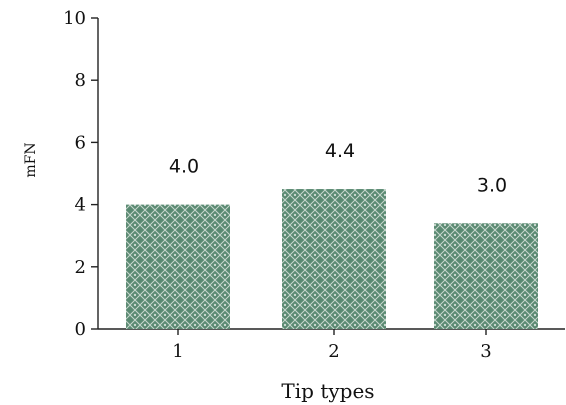 This screenshot has width=566, height=405. I want to click on data-label-3: 3.0, so click(492, 185).